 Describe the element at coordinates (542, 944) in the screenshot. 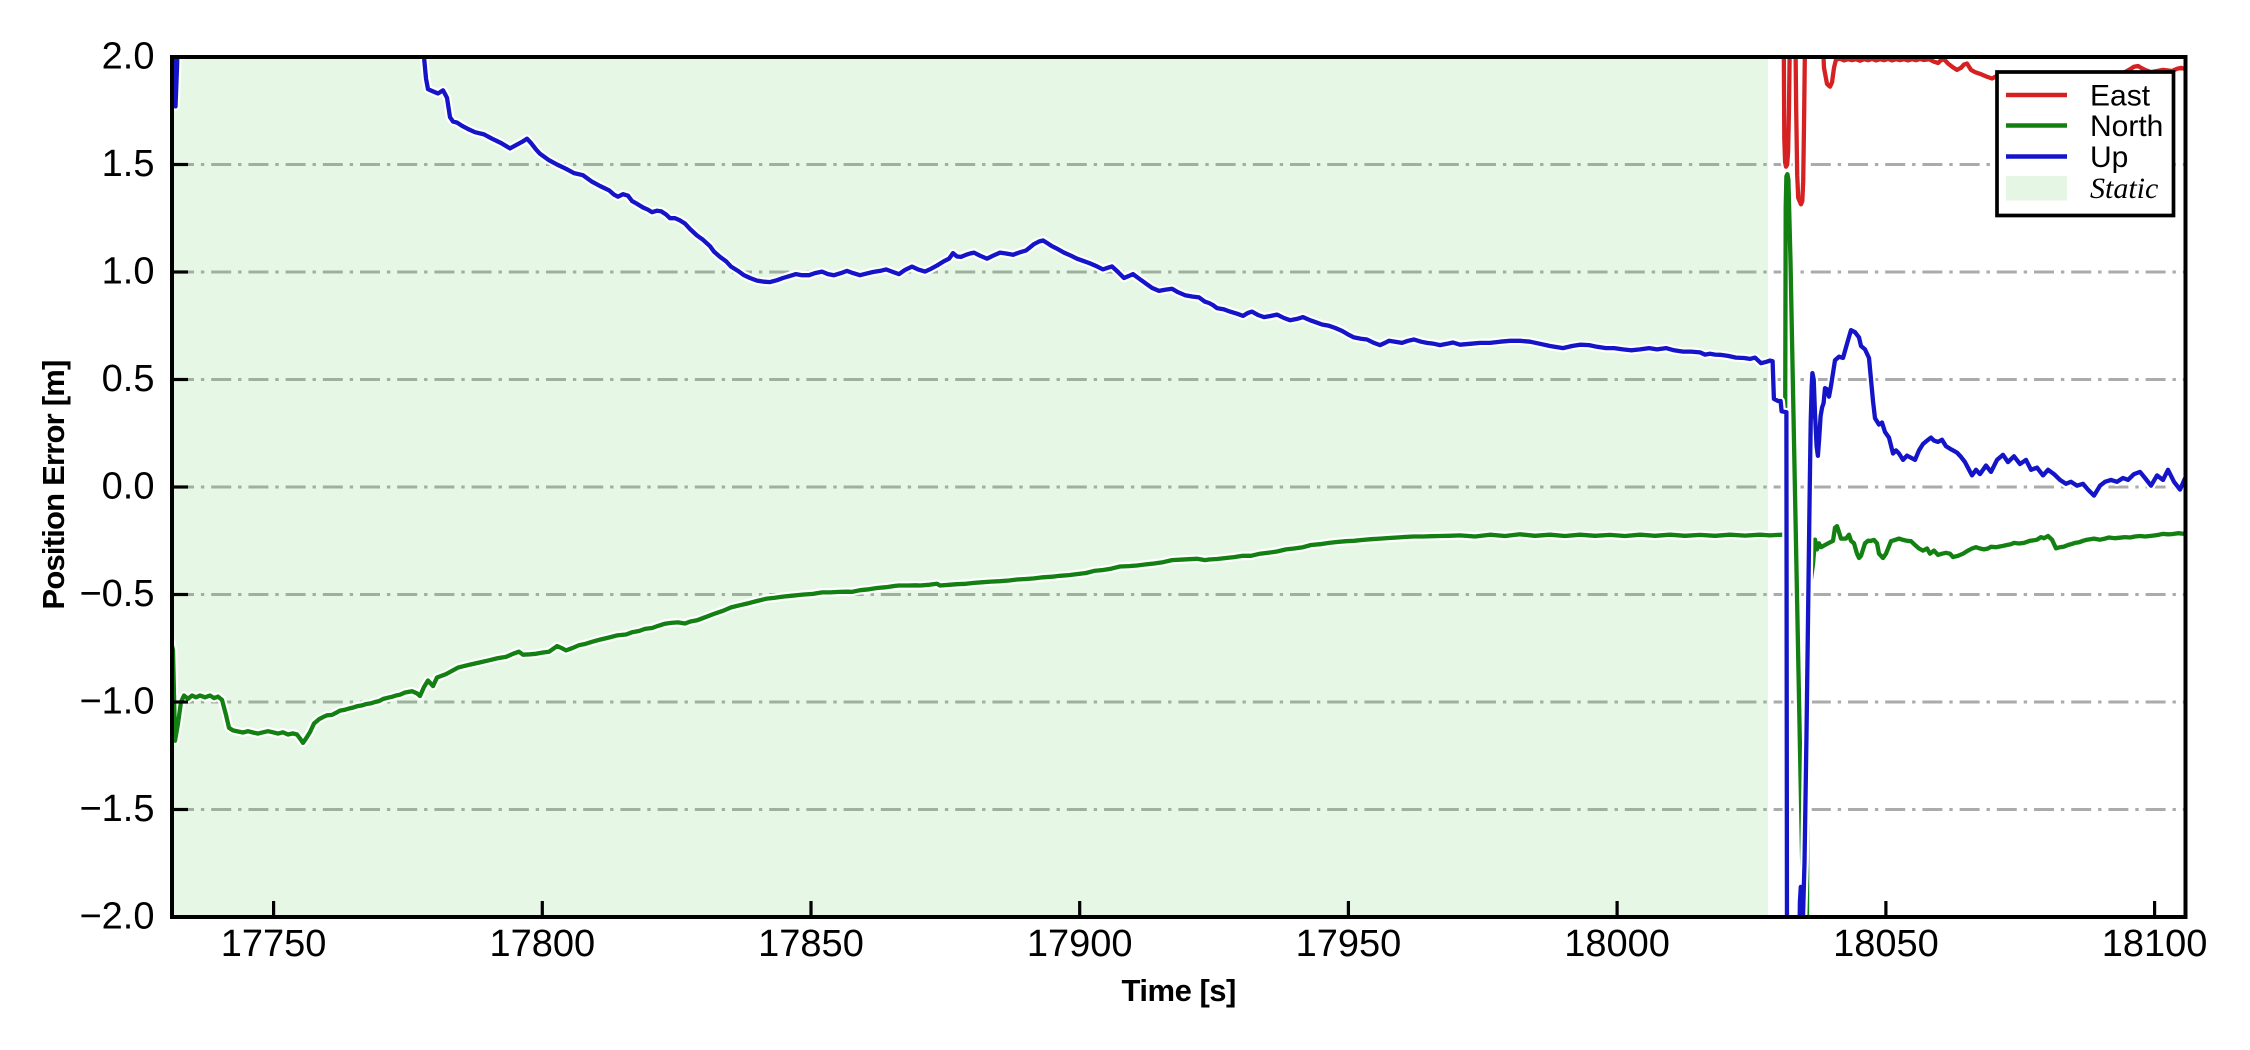

I see `svg-text: 17800` at that location.